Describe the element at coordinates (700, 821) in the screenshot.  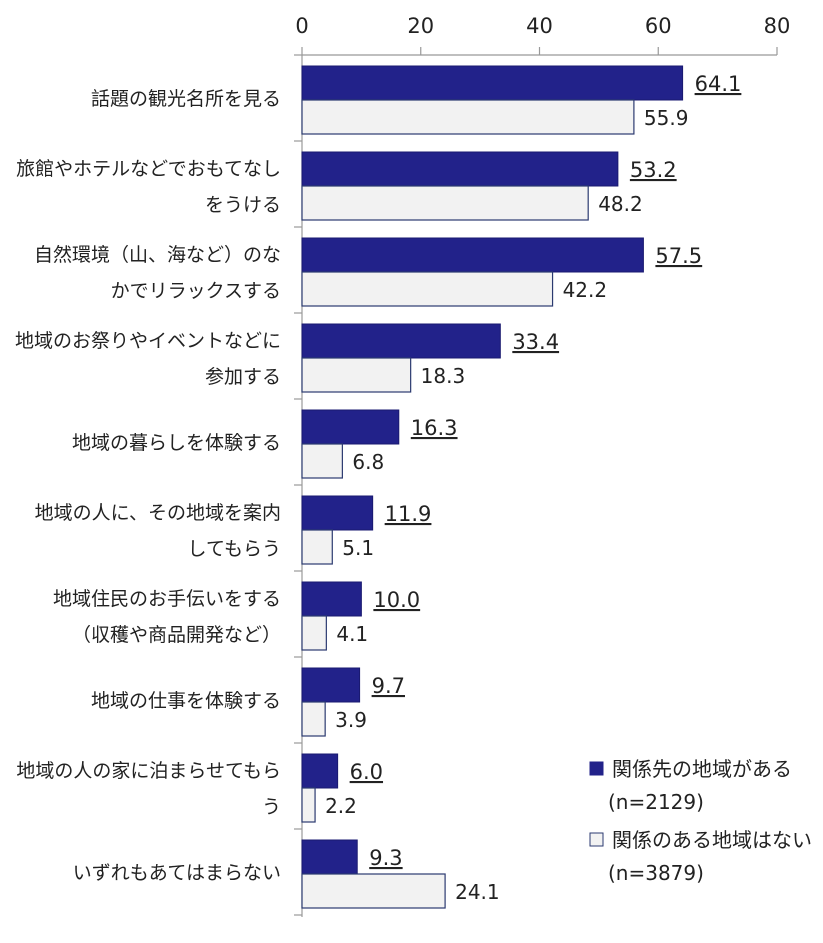
I see `legend: 関係先の地域がある (n=2129) 関係のある地域はない (n=3879)` at that location.